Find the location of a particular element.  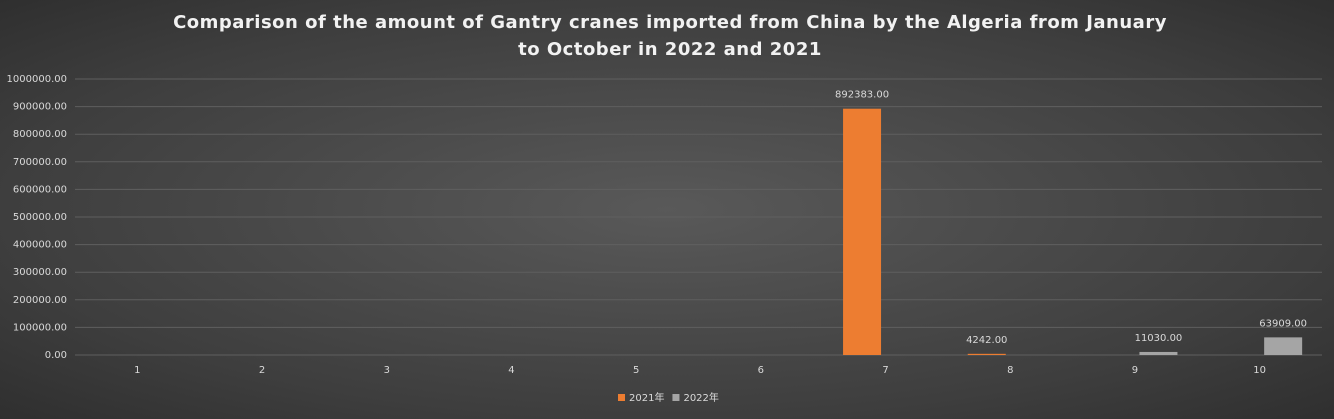

x-tick-label: 5 is located at coordinates (636, 370).